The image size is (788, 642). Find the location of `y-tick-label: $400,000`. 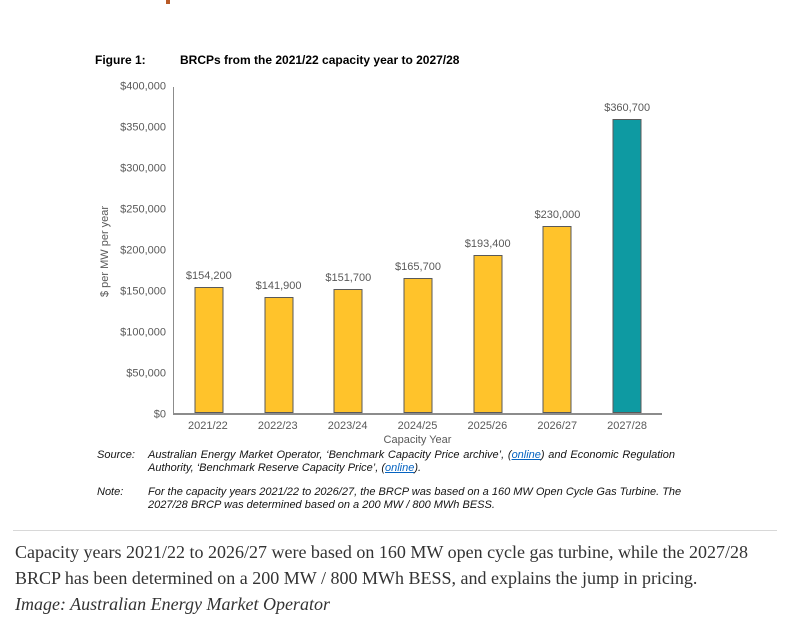

y-tick-label: $400,000 is located at coordinates (143, 86).